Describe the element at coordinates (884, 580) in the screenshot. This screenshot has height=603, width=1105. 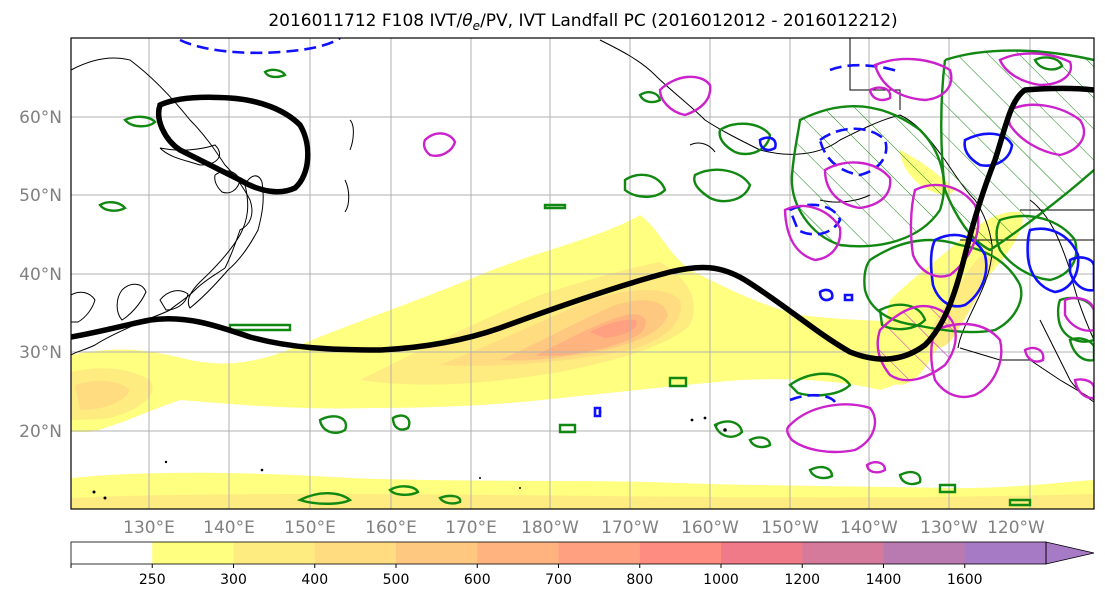
I see `colorbar-tick-label: 1400` at that location.